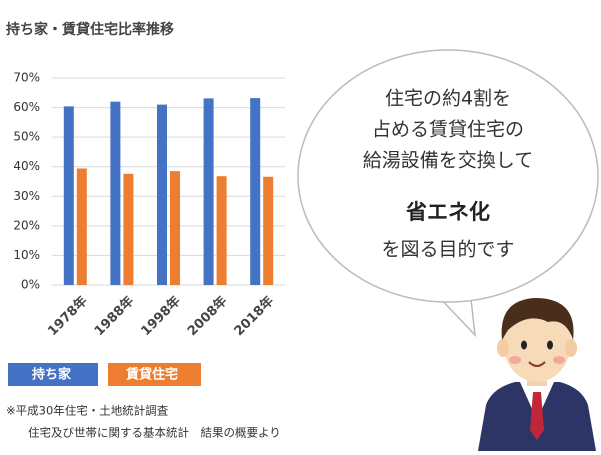 This screenshot has height=455, width=601. I want to click on legend-label: 賃貸住宅, so click(151, 375).